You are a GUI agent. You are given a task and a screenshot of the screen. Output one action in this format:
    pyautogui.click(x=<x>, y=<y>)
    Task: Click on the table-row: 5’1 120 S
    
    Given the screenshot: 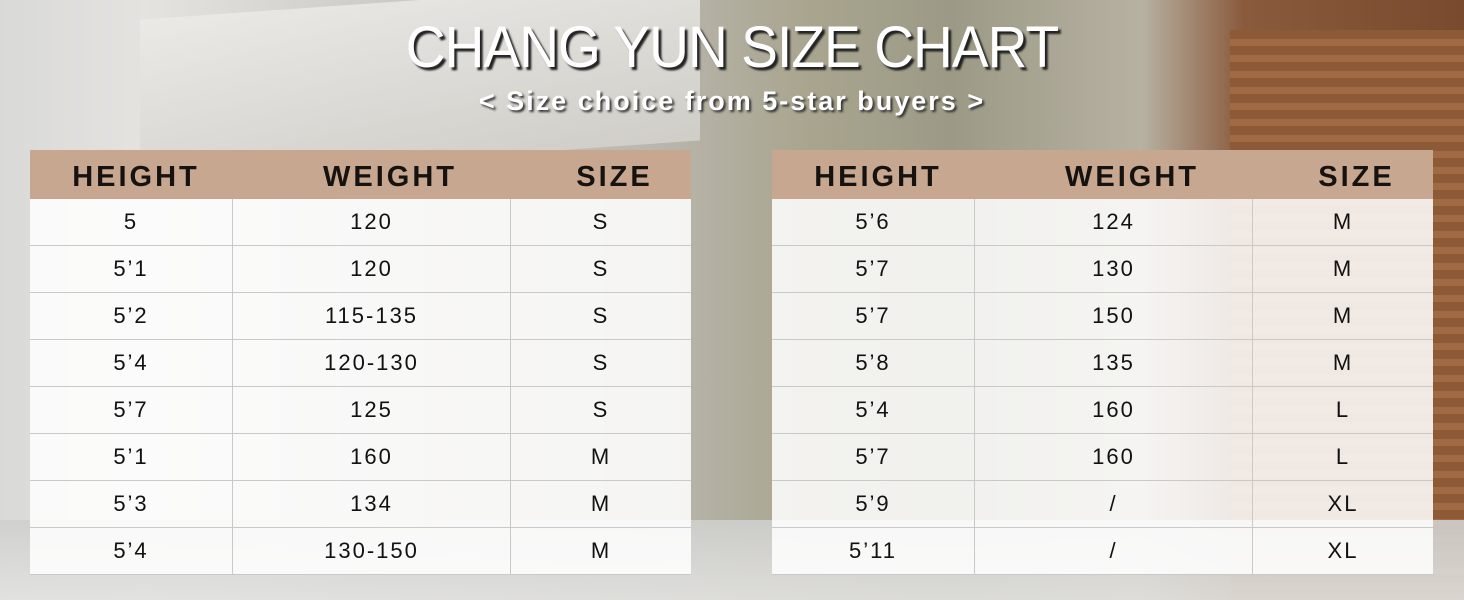 What is the action you would take?
    pyautogui.click(x=360, y=269)
    